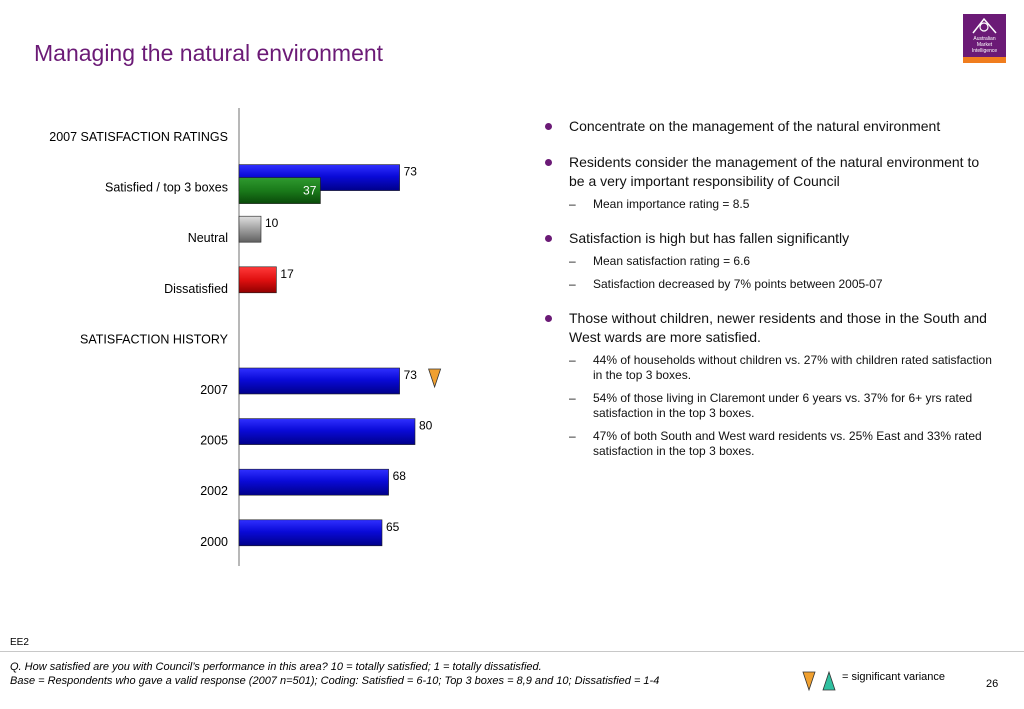 This screenshot has height=709, width=1024. I want to click on logo-accent-bar, so click(984, 60).